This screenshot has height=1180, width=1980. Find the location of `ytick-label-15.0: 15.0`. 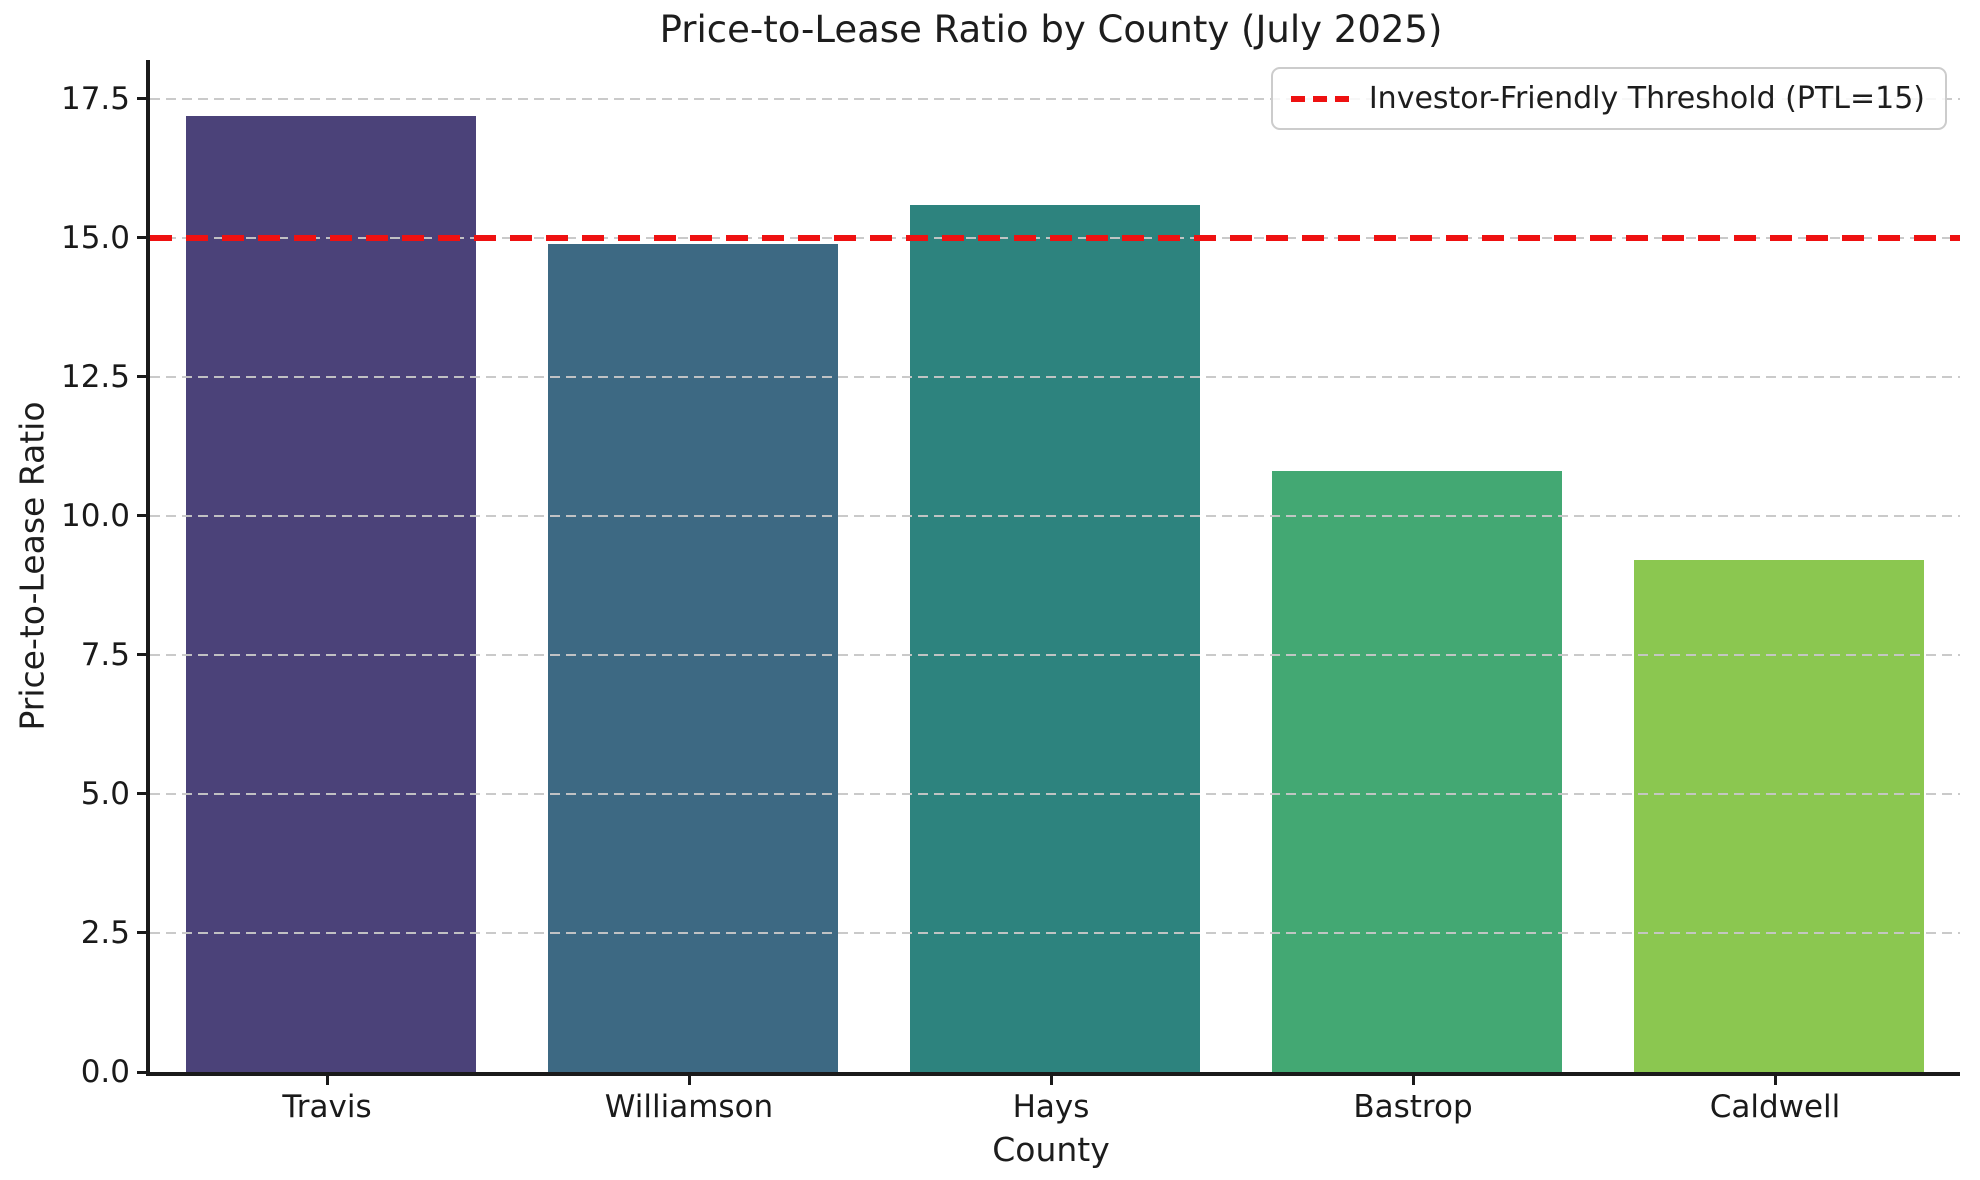

ytick-label-15.0: 15.0 is located at coordinates (95, 237).